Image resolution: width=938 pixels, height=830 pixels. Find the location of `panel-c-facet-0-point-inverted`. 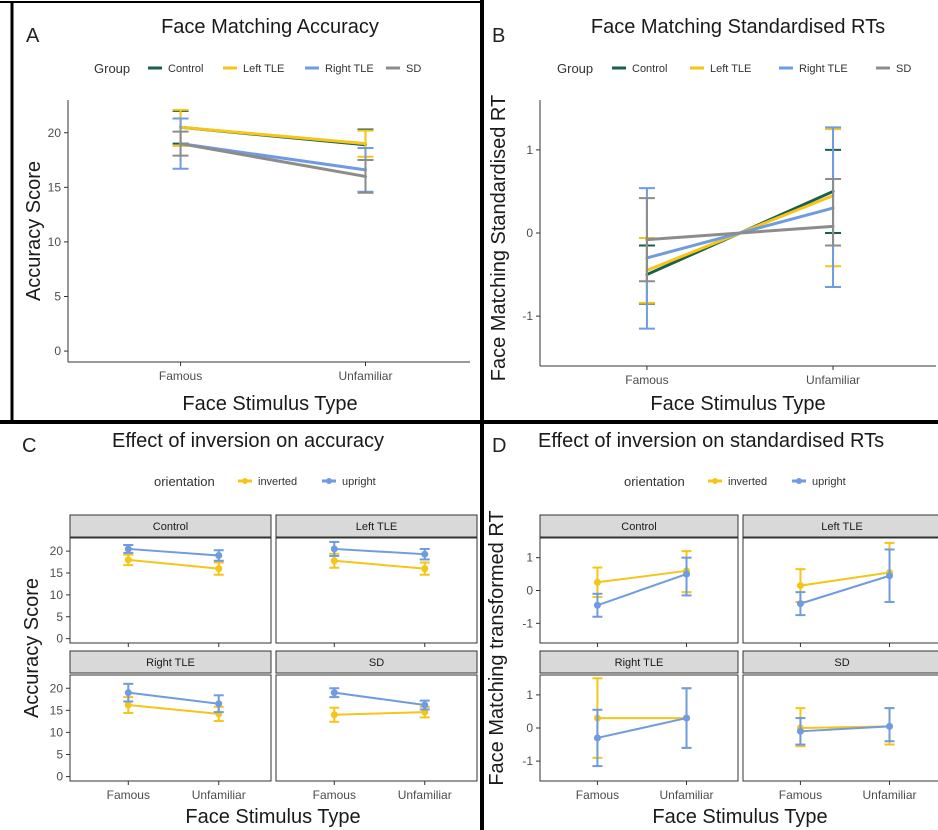

panel-c-facet-0-point-inverted is located at coordinates (128, 560).